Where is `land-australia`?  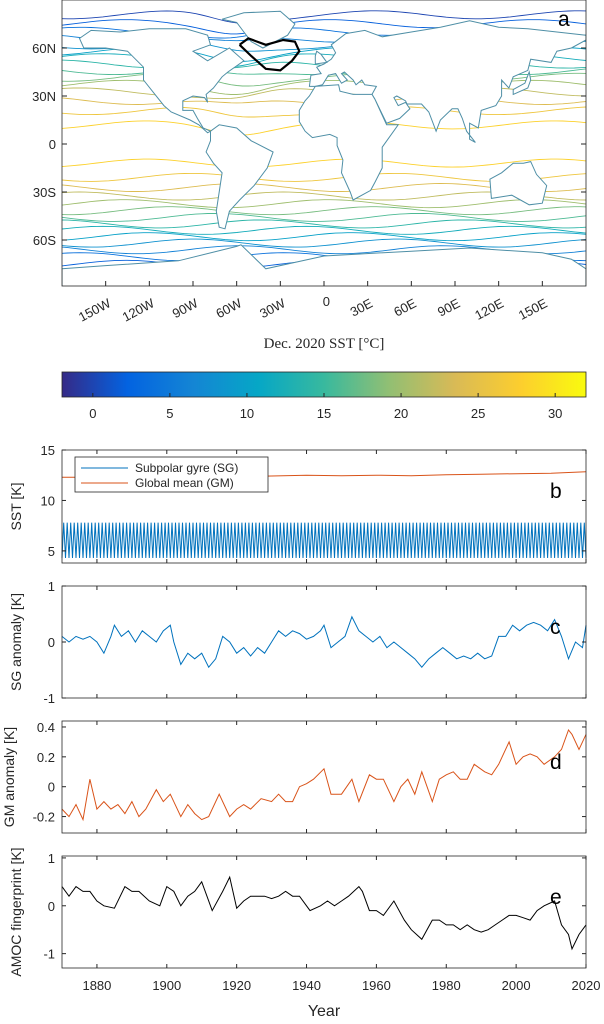
land-australia is located at coordinates (518, 183).